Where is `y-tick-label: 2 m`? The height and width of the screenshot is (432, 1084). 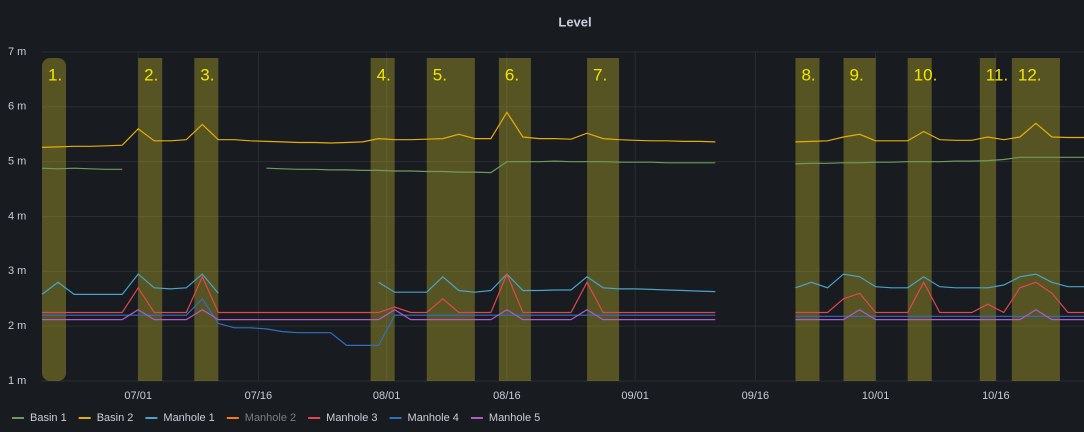
y-tick-label: 2 m is located at coordinates (17, 326).